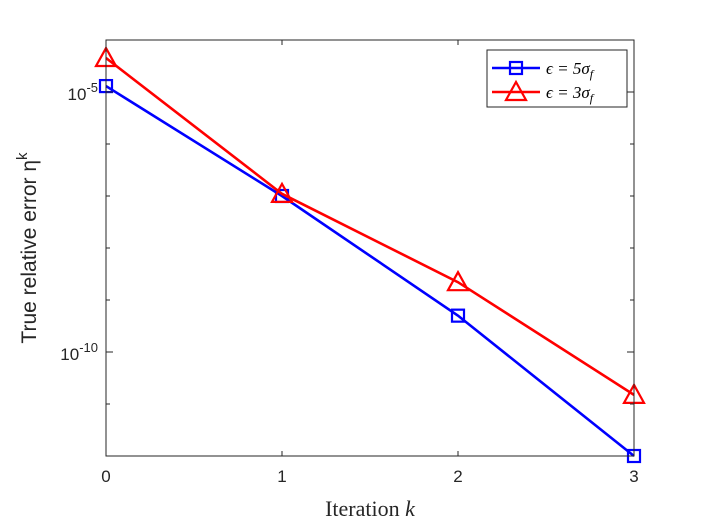 The image size is (701, 526). I want to click on y-tick-label: 10-10, so click(79, 352).